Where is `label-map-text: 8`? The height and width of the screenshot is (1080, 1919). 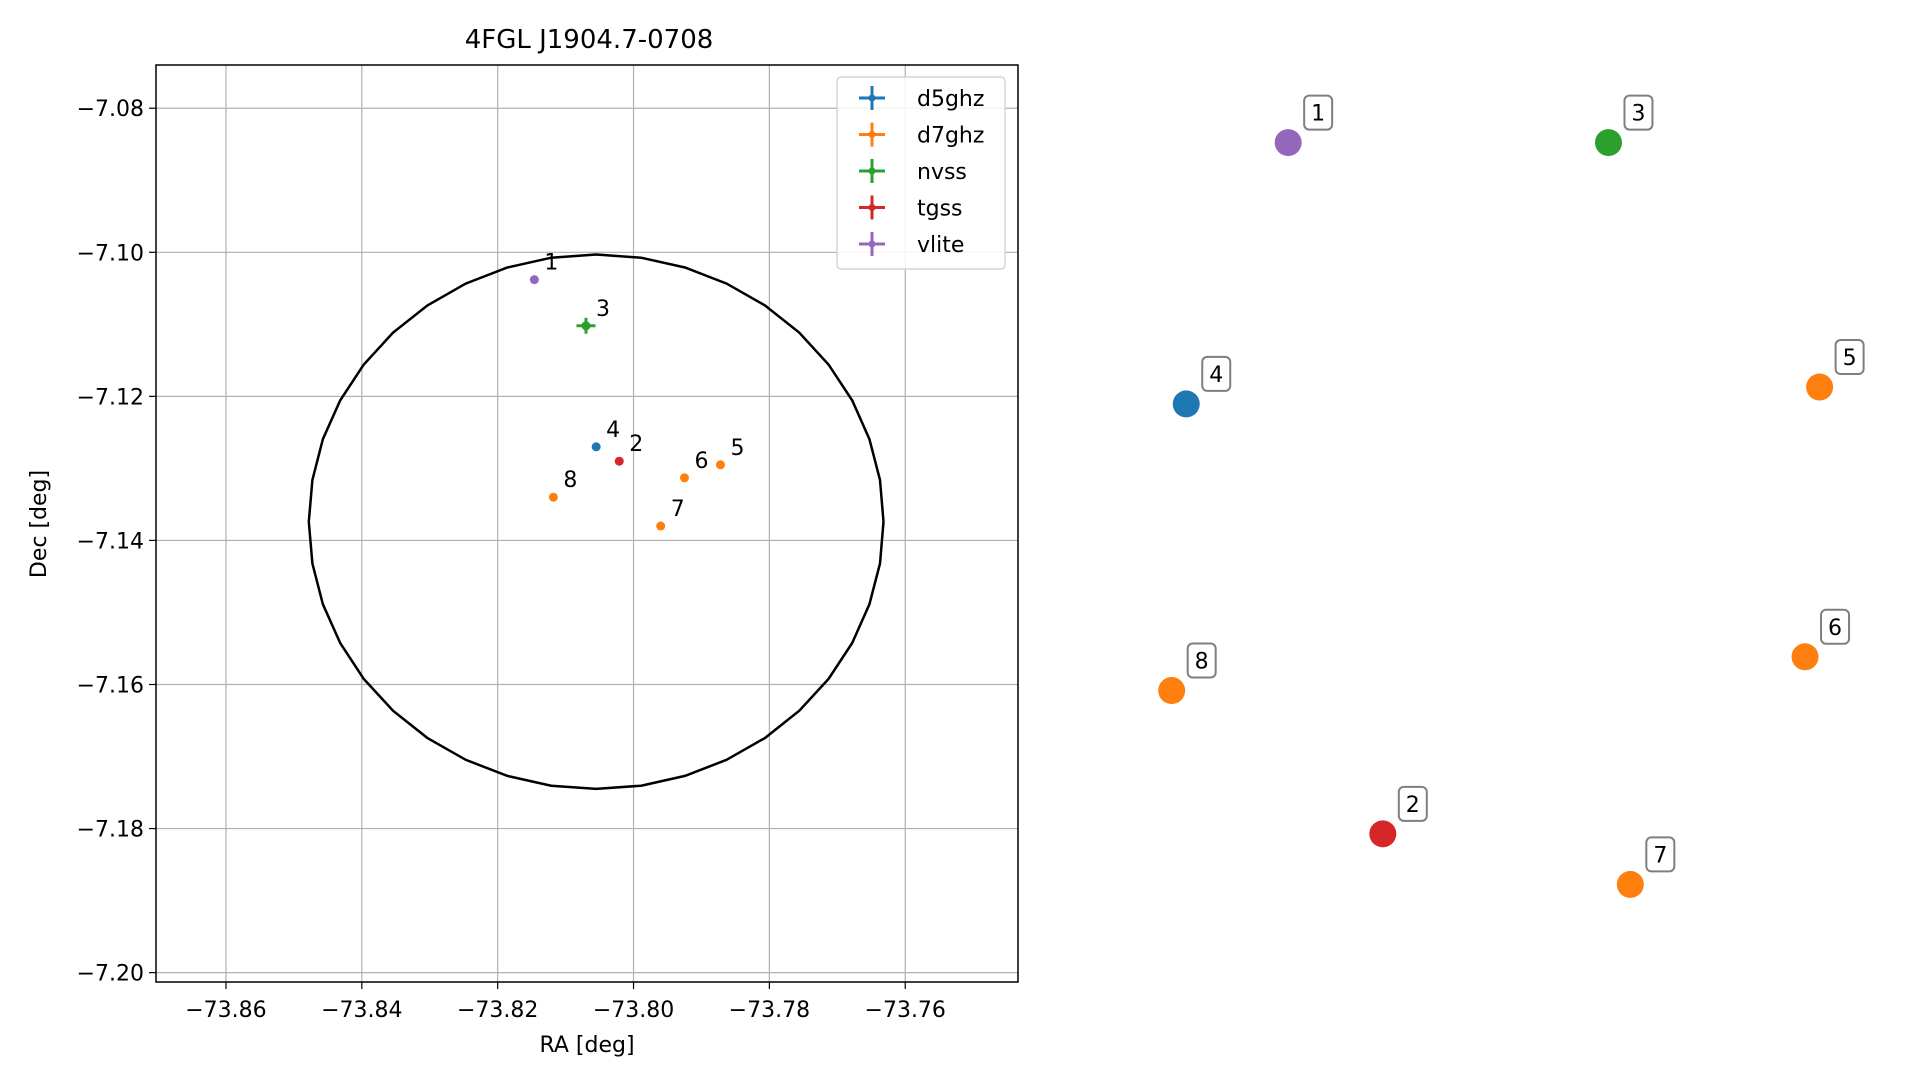
label-map-text: 8 is located at coordinates (1202, 662).